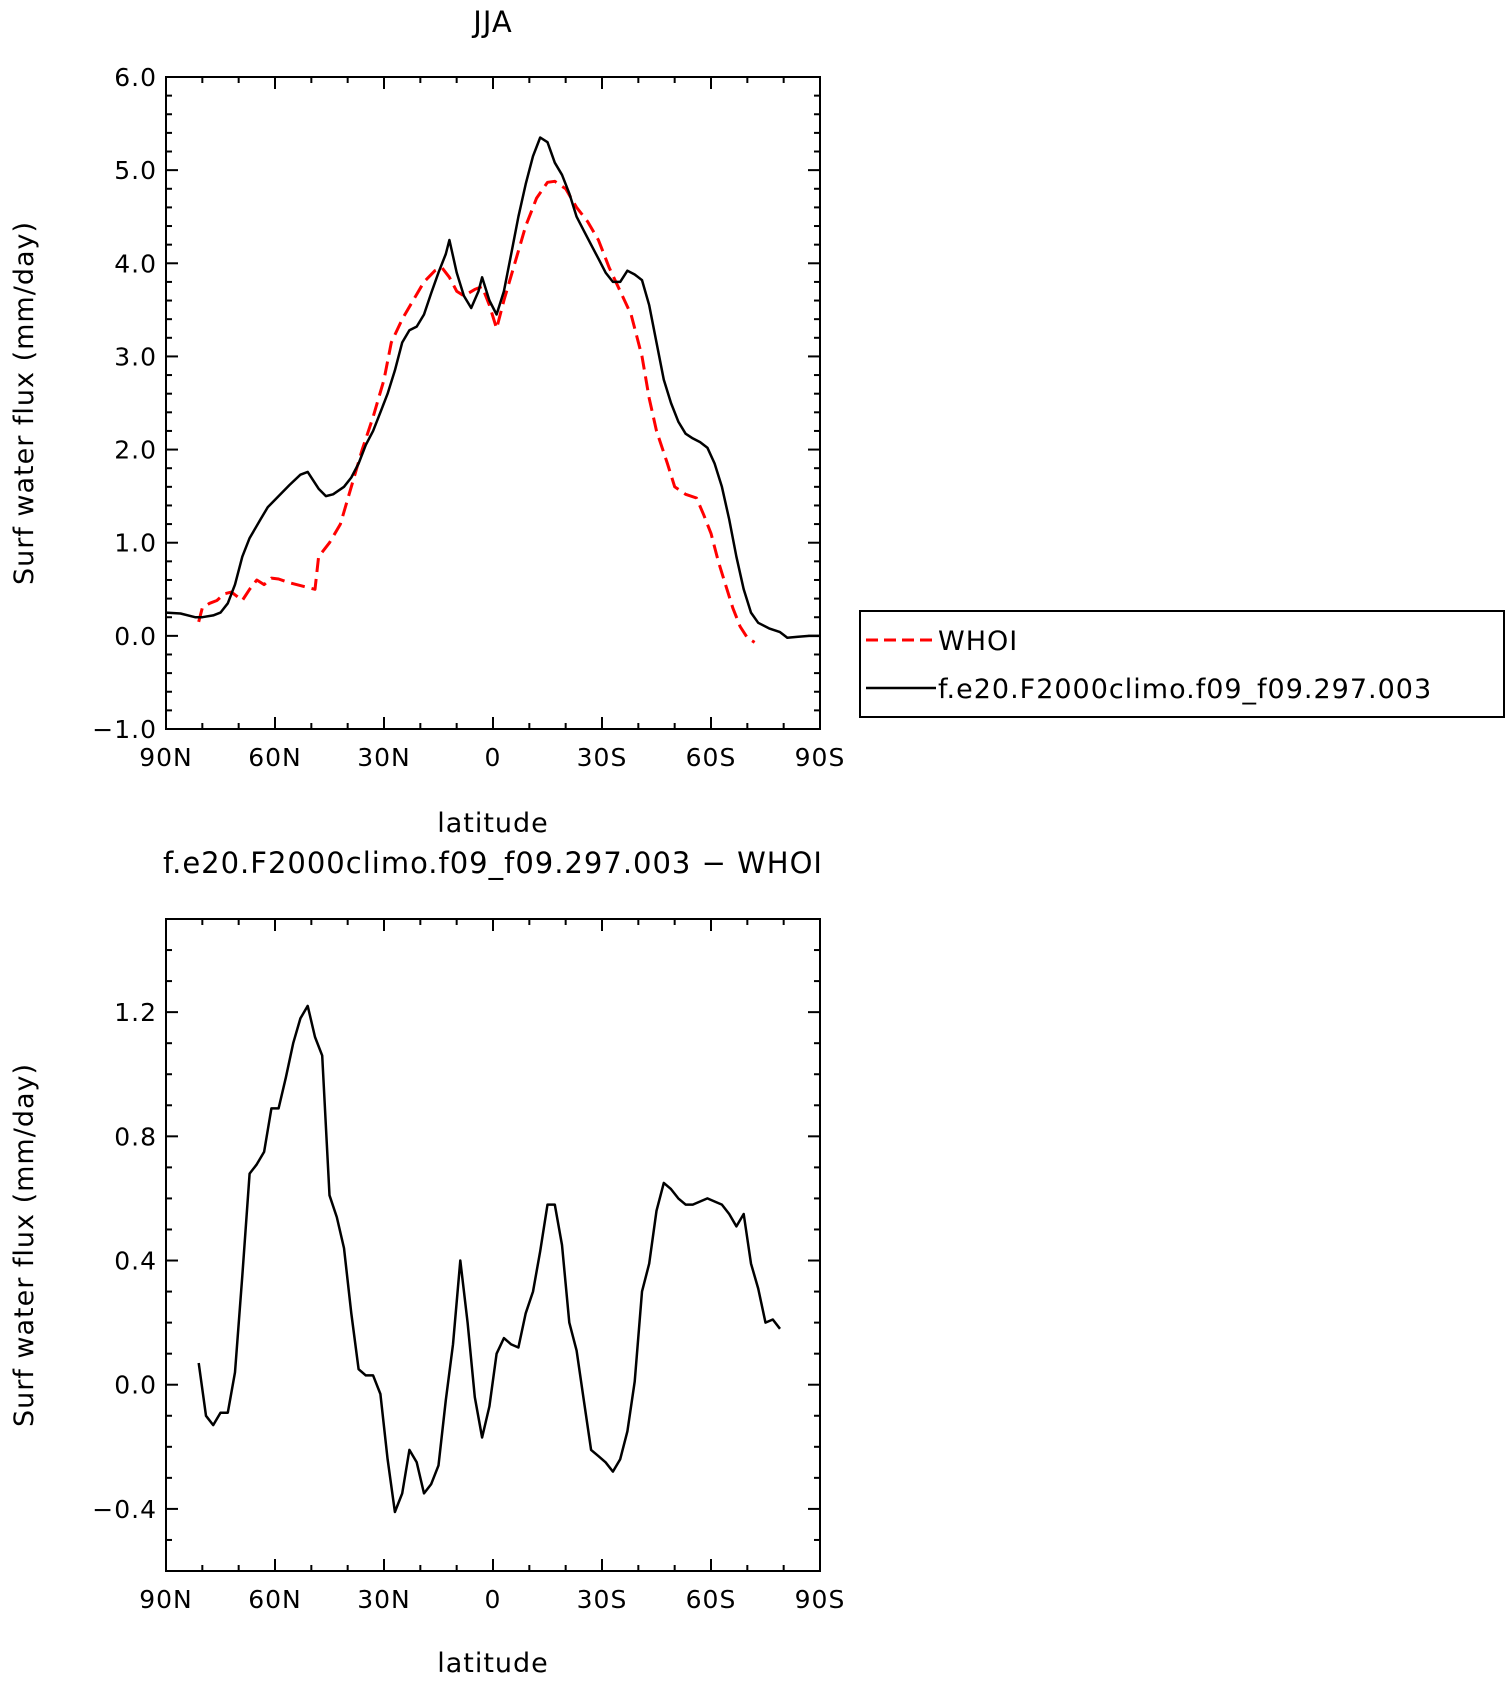  I want to click on y-tick-label: 2.0, so click(135, 450).